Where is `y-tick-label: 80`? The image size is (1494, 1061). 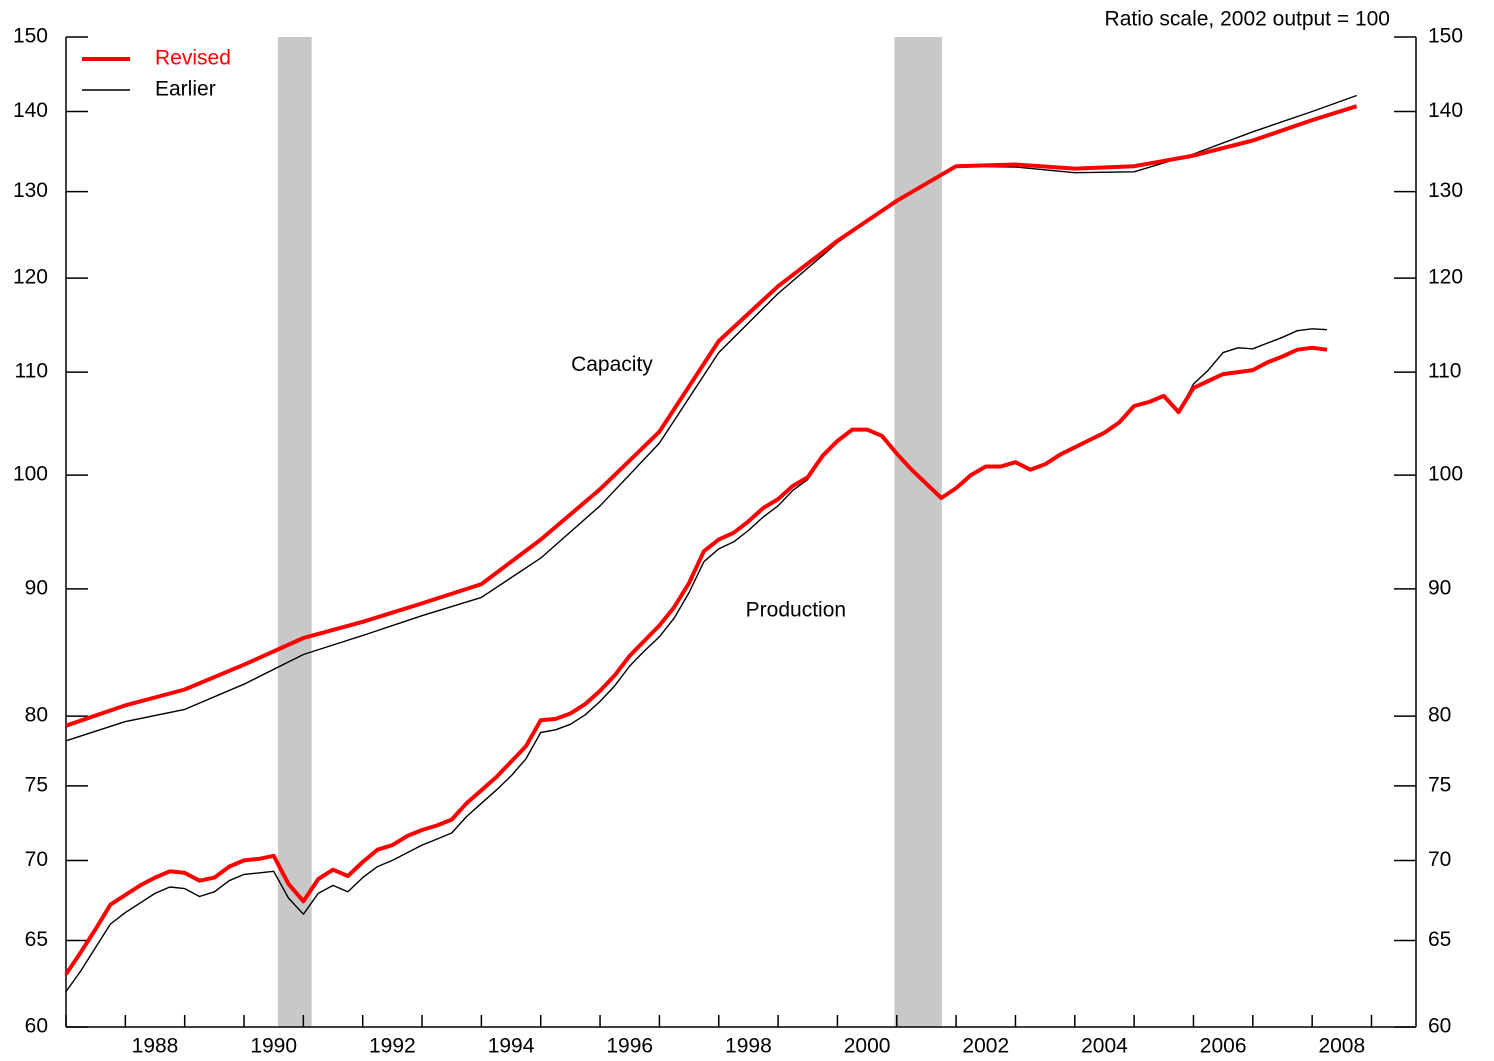 y-tick-label: 80 is located at coordinates (36, 715).